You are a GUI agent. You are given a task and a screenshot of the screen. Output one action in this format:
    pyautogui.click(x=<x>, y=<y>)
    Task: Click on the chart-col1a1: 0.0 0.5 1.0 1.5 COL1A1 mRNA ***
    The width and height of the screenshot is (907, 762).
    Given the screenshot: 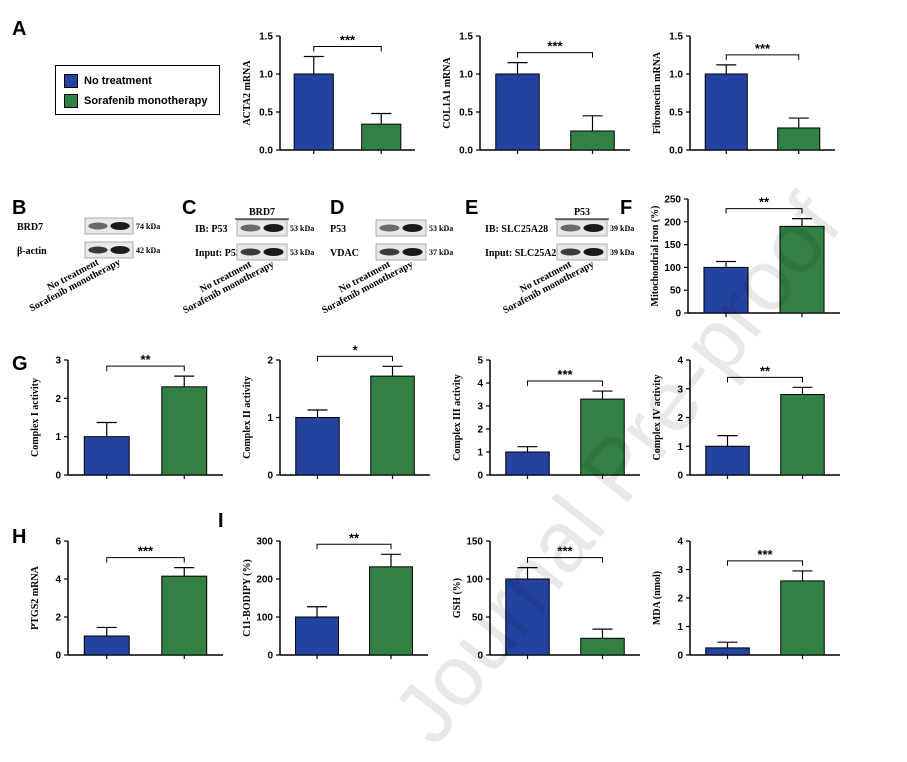 What is the action you would take?
    pyautogui.click(x=536, y=94)
    